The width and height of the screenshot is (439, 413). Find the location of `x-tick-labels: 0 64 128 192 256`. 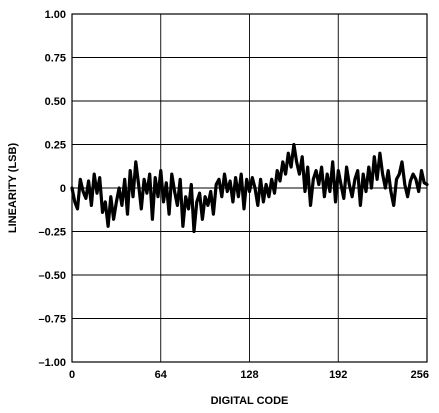

x-tick-labels: 0 64 128 192 256 is located at coordinates (249, 375).